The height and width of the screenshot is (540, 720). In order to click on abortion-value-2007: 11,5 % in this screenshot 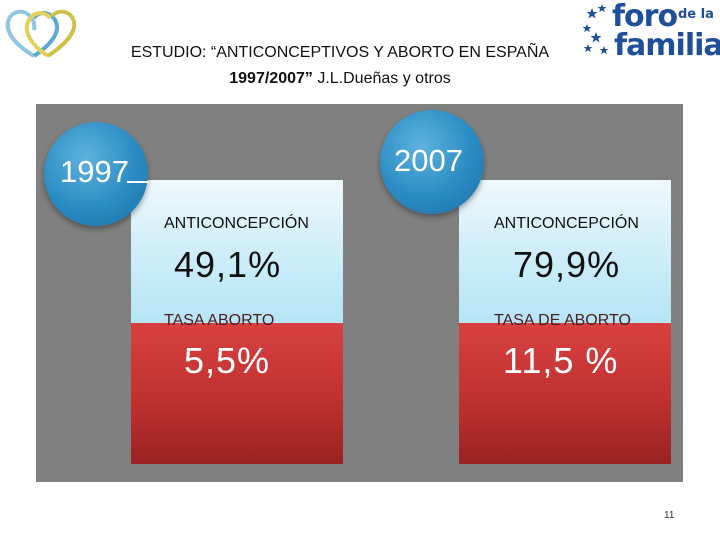, I will do `click(561, 360)`.